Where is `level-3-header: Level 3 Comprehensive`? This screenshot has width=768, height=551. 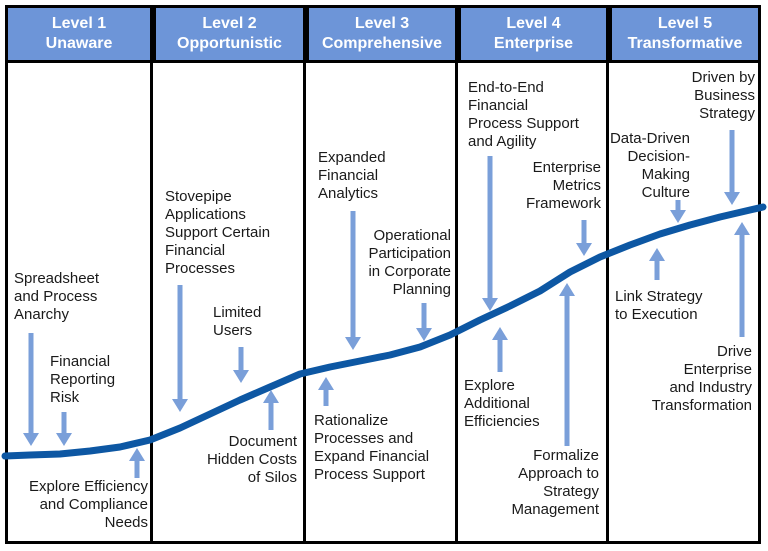 level-3-header: Level 3 Comprehensive is located at coordinates (382, 34).